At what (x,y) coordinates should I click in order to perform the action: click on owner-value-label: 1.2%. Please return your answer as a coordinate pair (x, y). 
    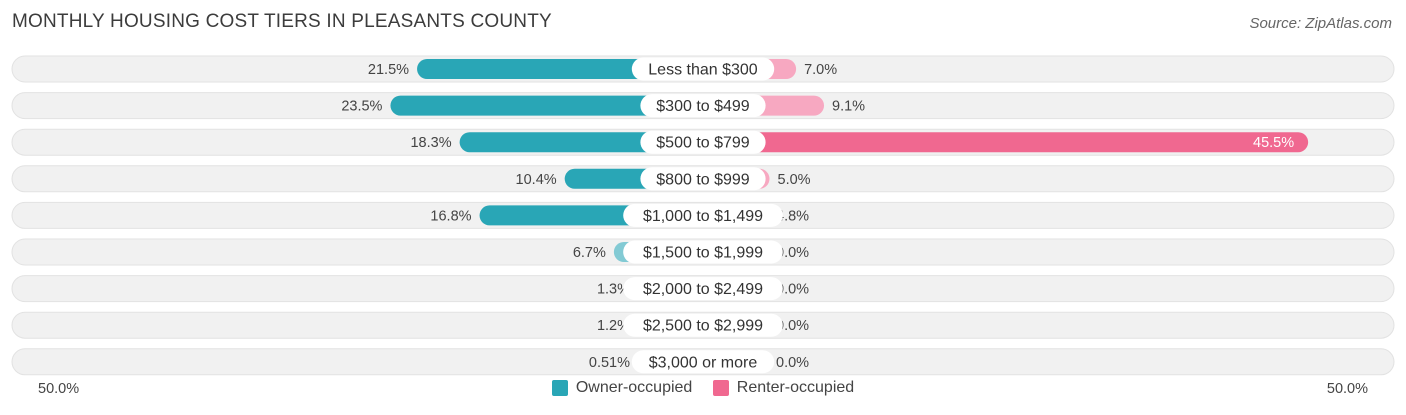
    Looking at the image, I should click on (613, 326).